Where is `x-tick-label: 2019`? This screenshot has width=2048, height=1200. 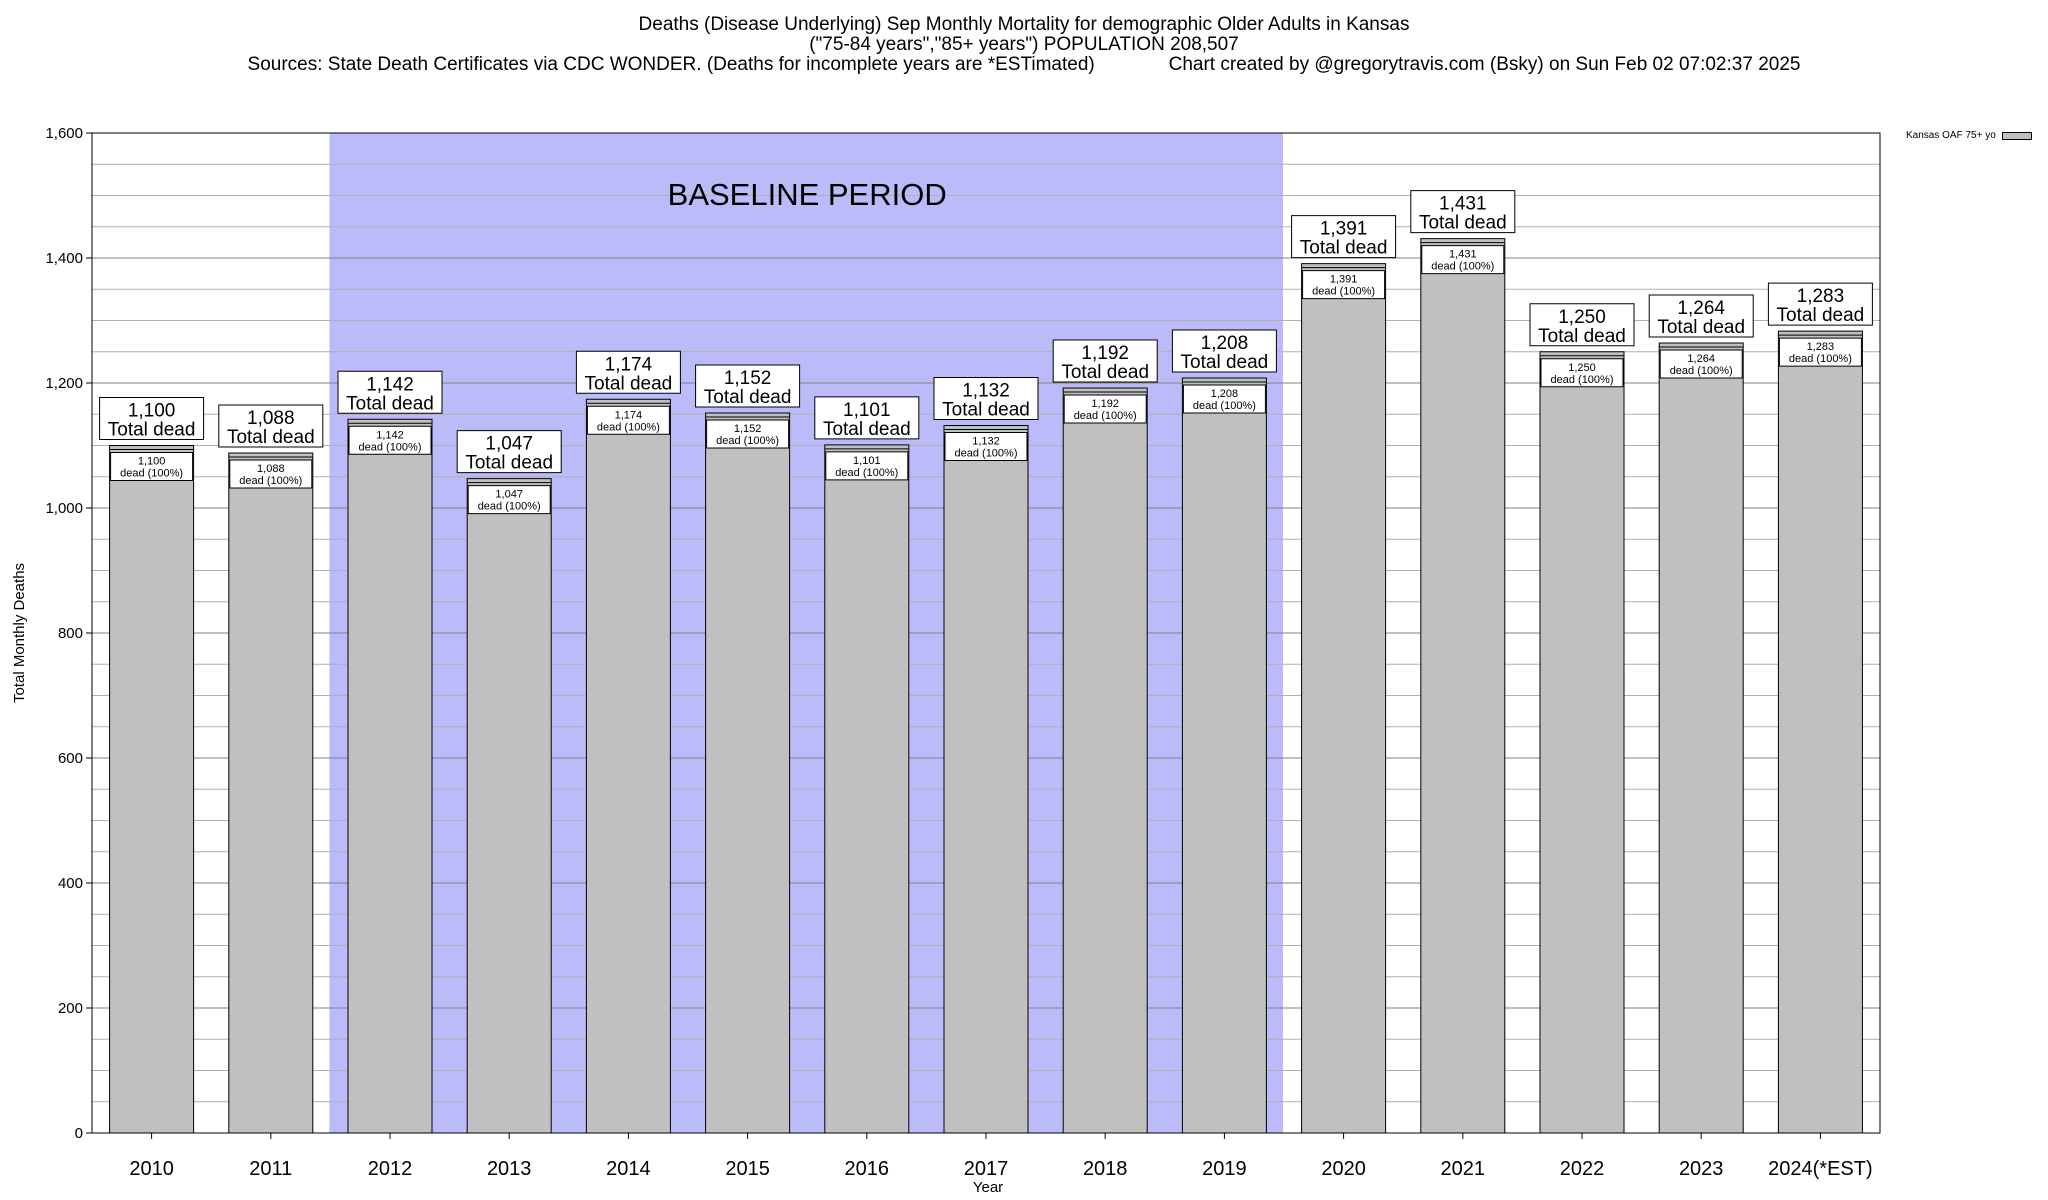 x-tick-label: 2019 is located at coordinates (1224, 1169).